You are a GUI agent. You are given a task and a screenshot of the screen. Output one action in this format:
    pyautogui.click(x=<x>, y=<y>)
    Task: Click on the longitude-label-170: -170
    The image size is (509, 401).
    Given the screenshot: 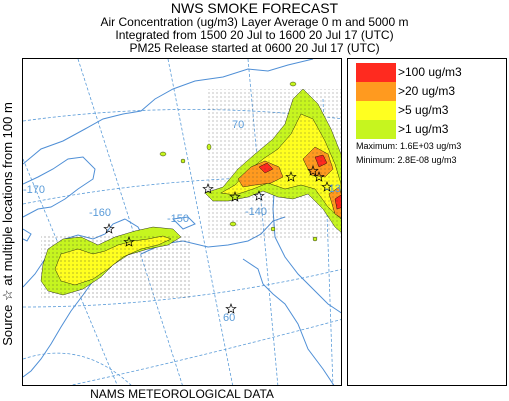 What is the action you would take?
    pyautogui.click(x=34, y=190)
    